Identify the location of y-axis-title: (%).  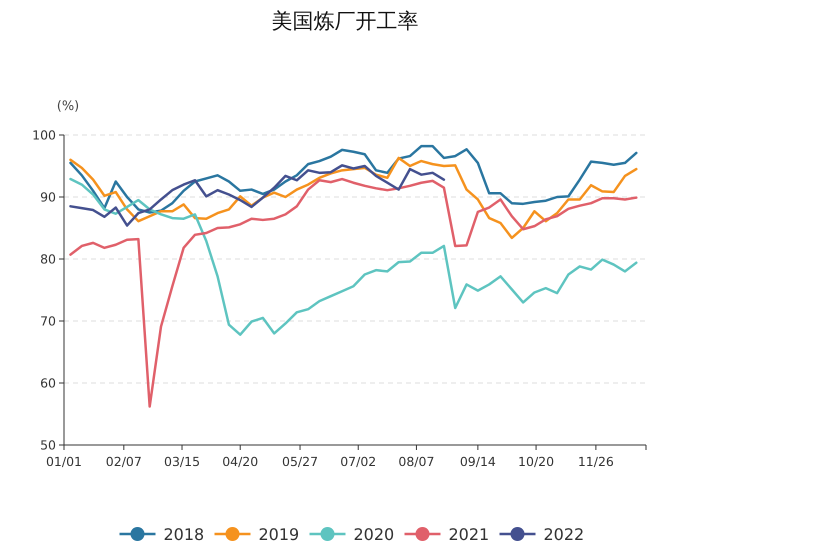
(68, 106).